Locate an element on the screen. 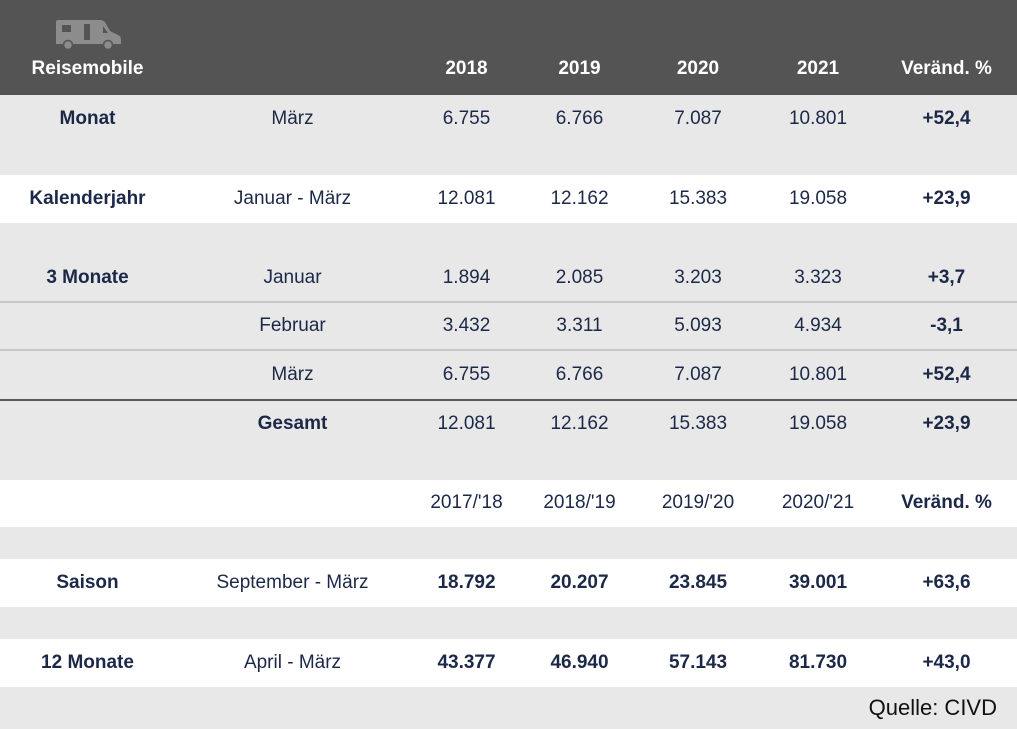  row-value-4: 81.730 is located at coordinates (818, 662).